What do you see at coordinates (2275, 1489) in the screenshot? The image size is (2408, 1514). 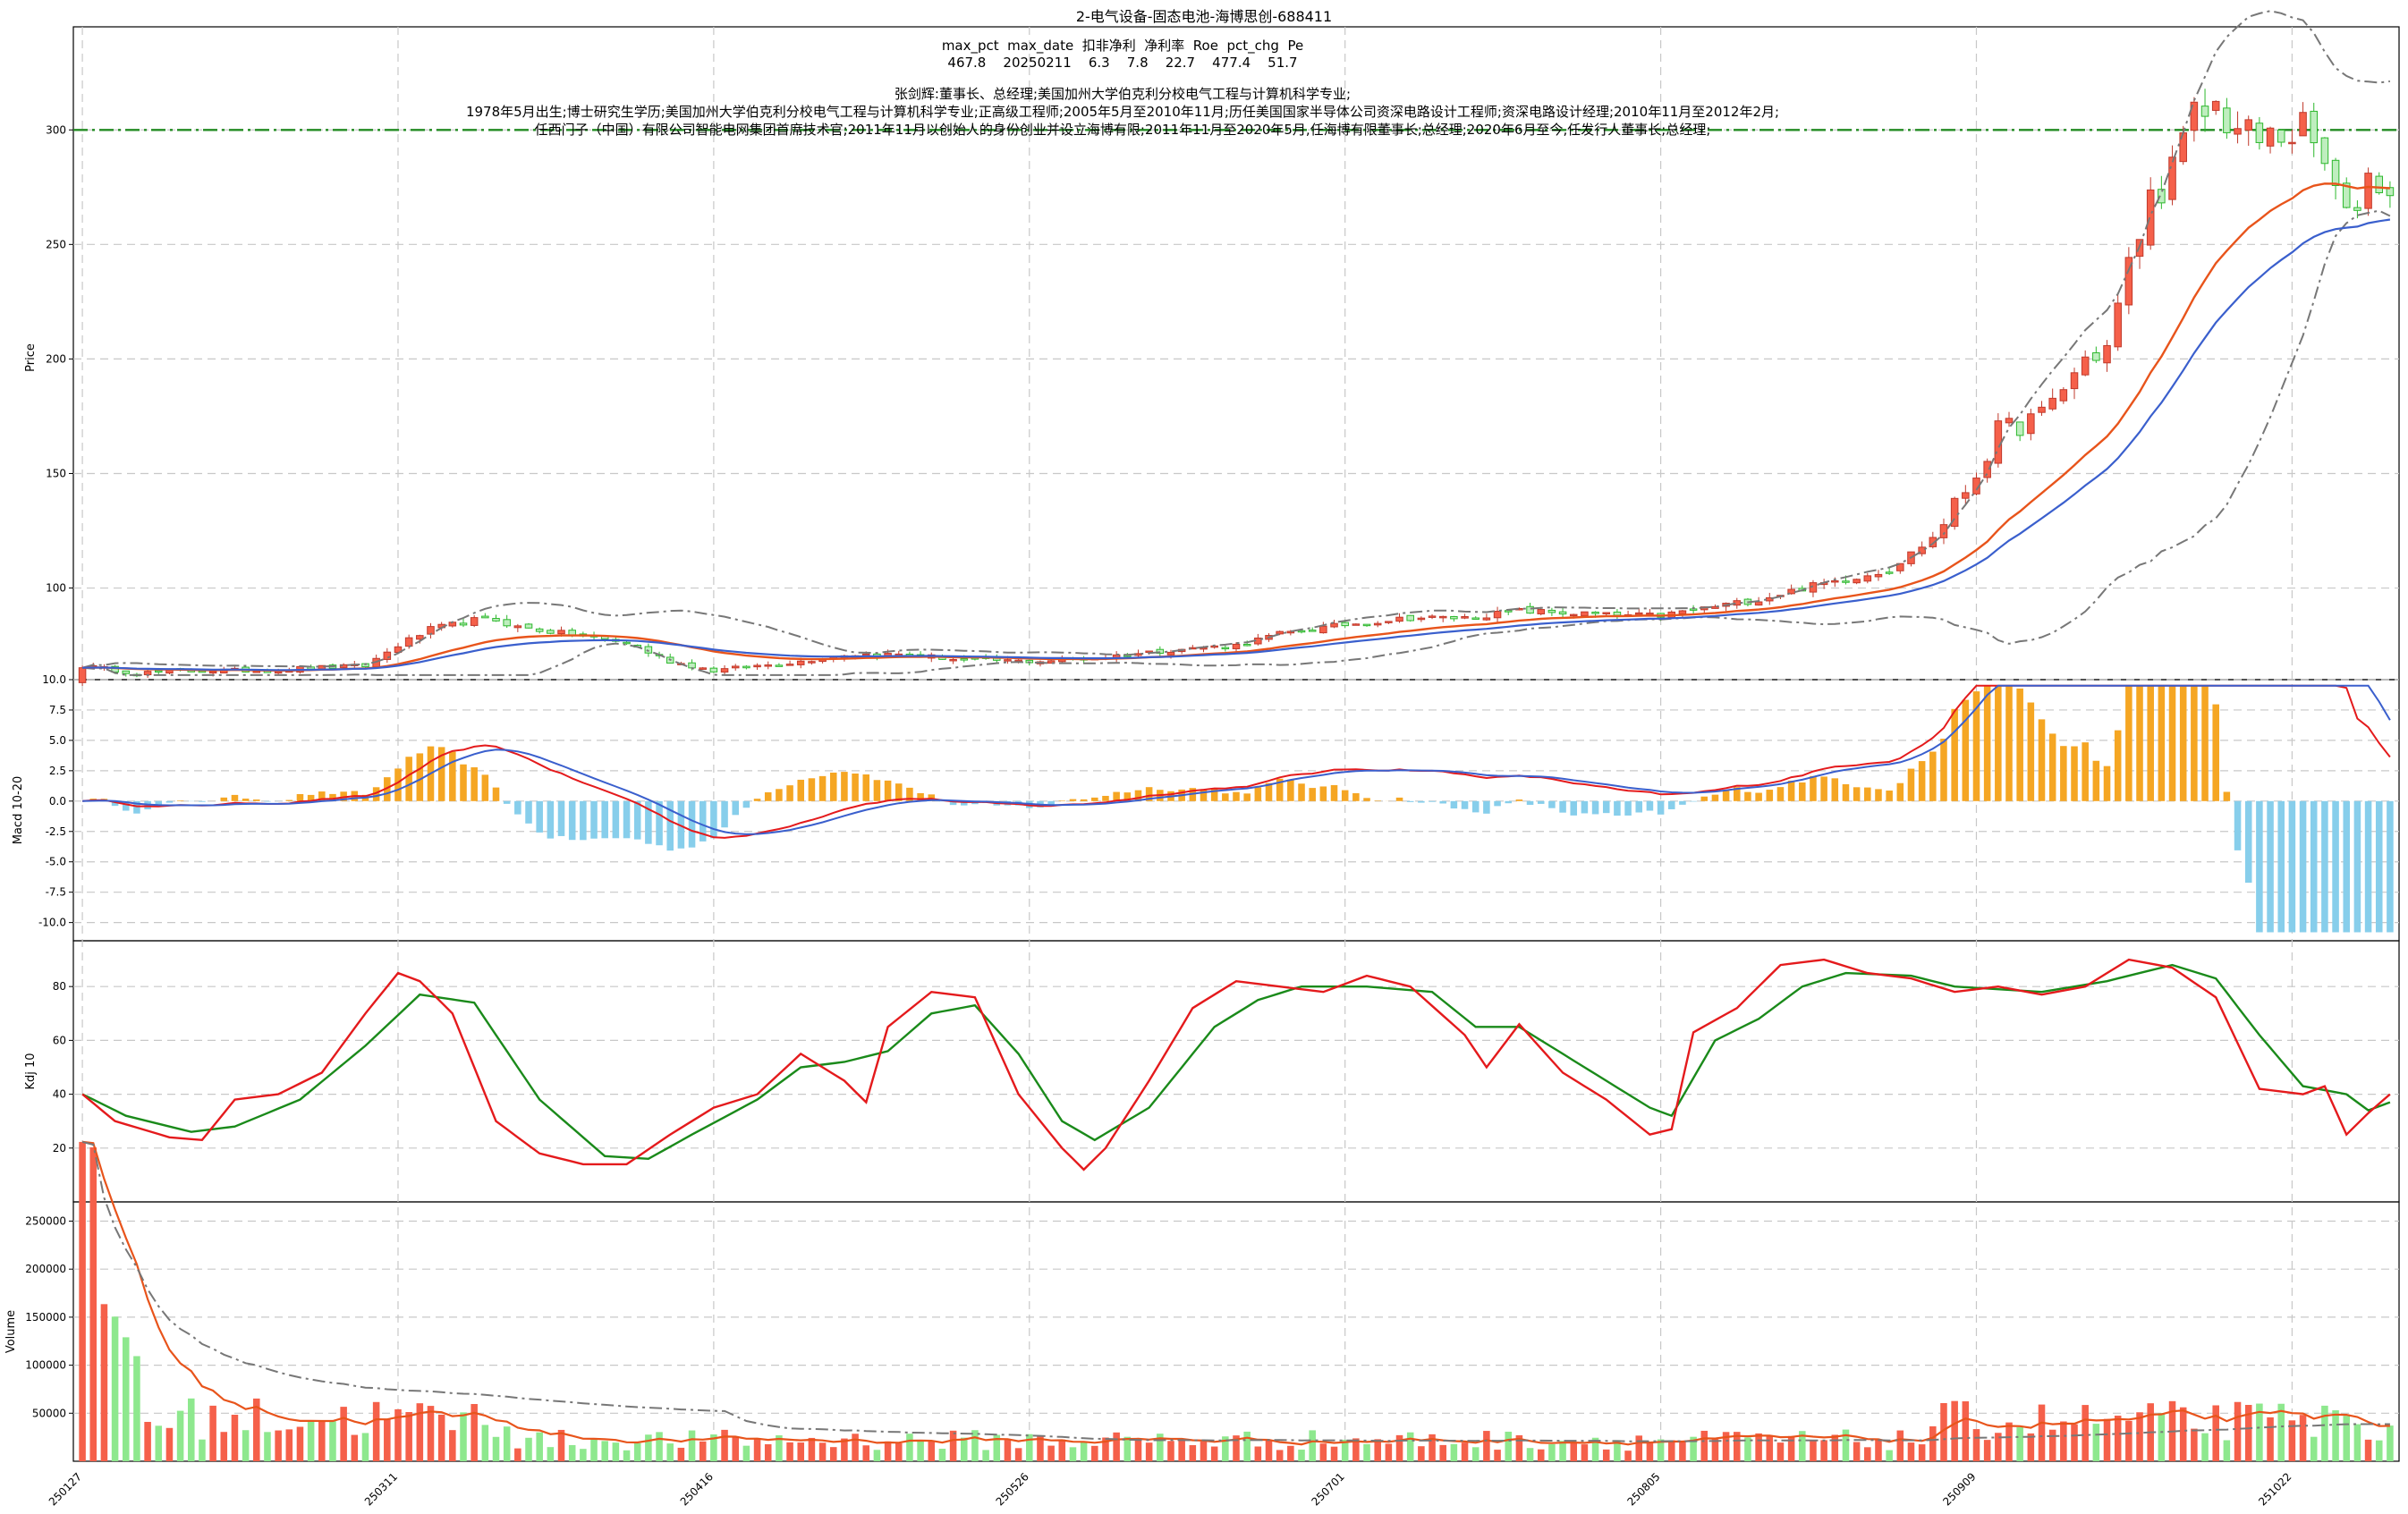 I see `x-tick-label: 251022` at bounding box center [2275, 1489].